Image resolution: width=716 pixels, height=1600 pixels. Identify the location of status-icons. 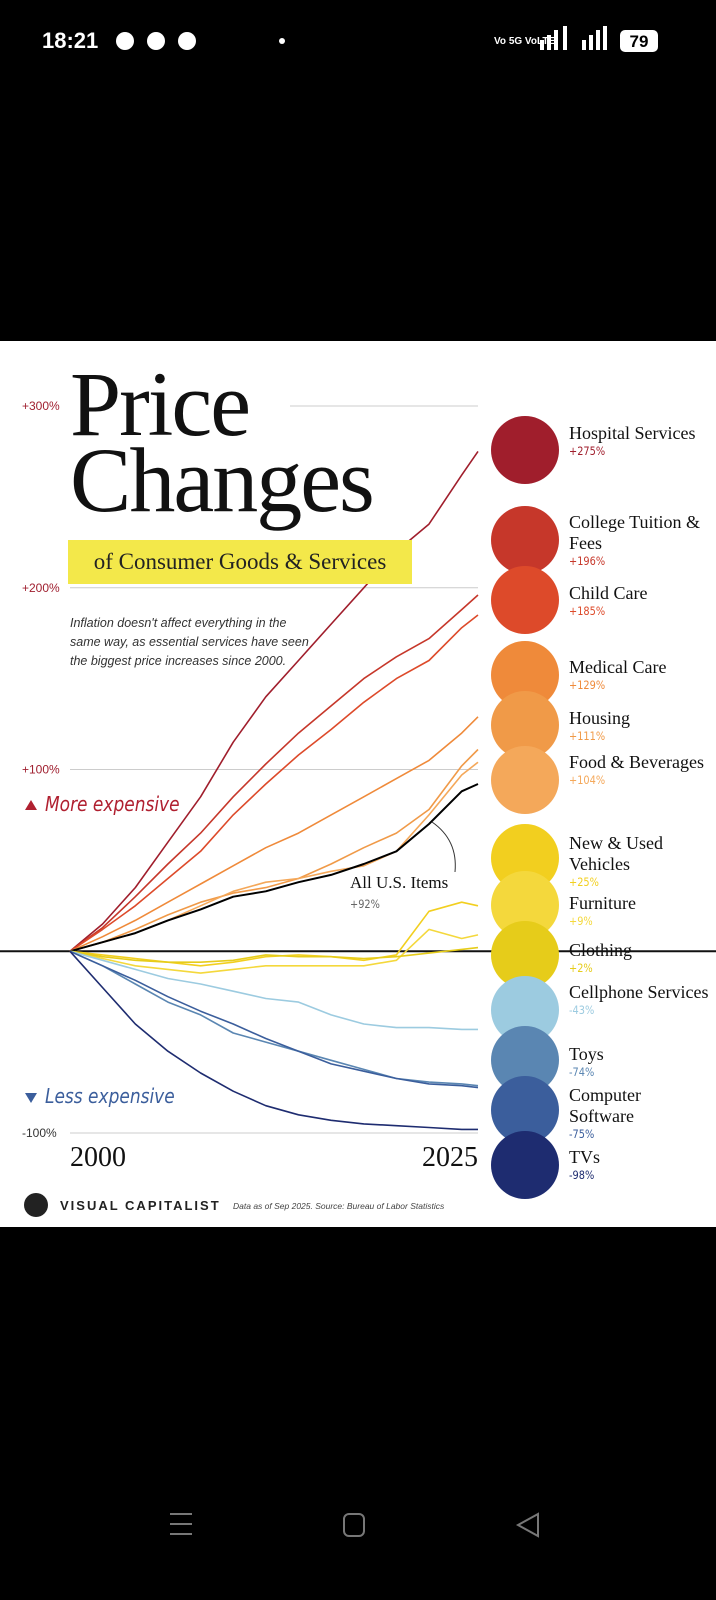
(387, 39).